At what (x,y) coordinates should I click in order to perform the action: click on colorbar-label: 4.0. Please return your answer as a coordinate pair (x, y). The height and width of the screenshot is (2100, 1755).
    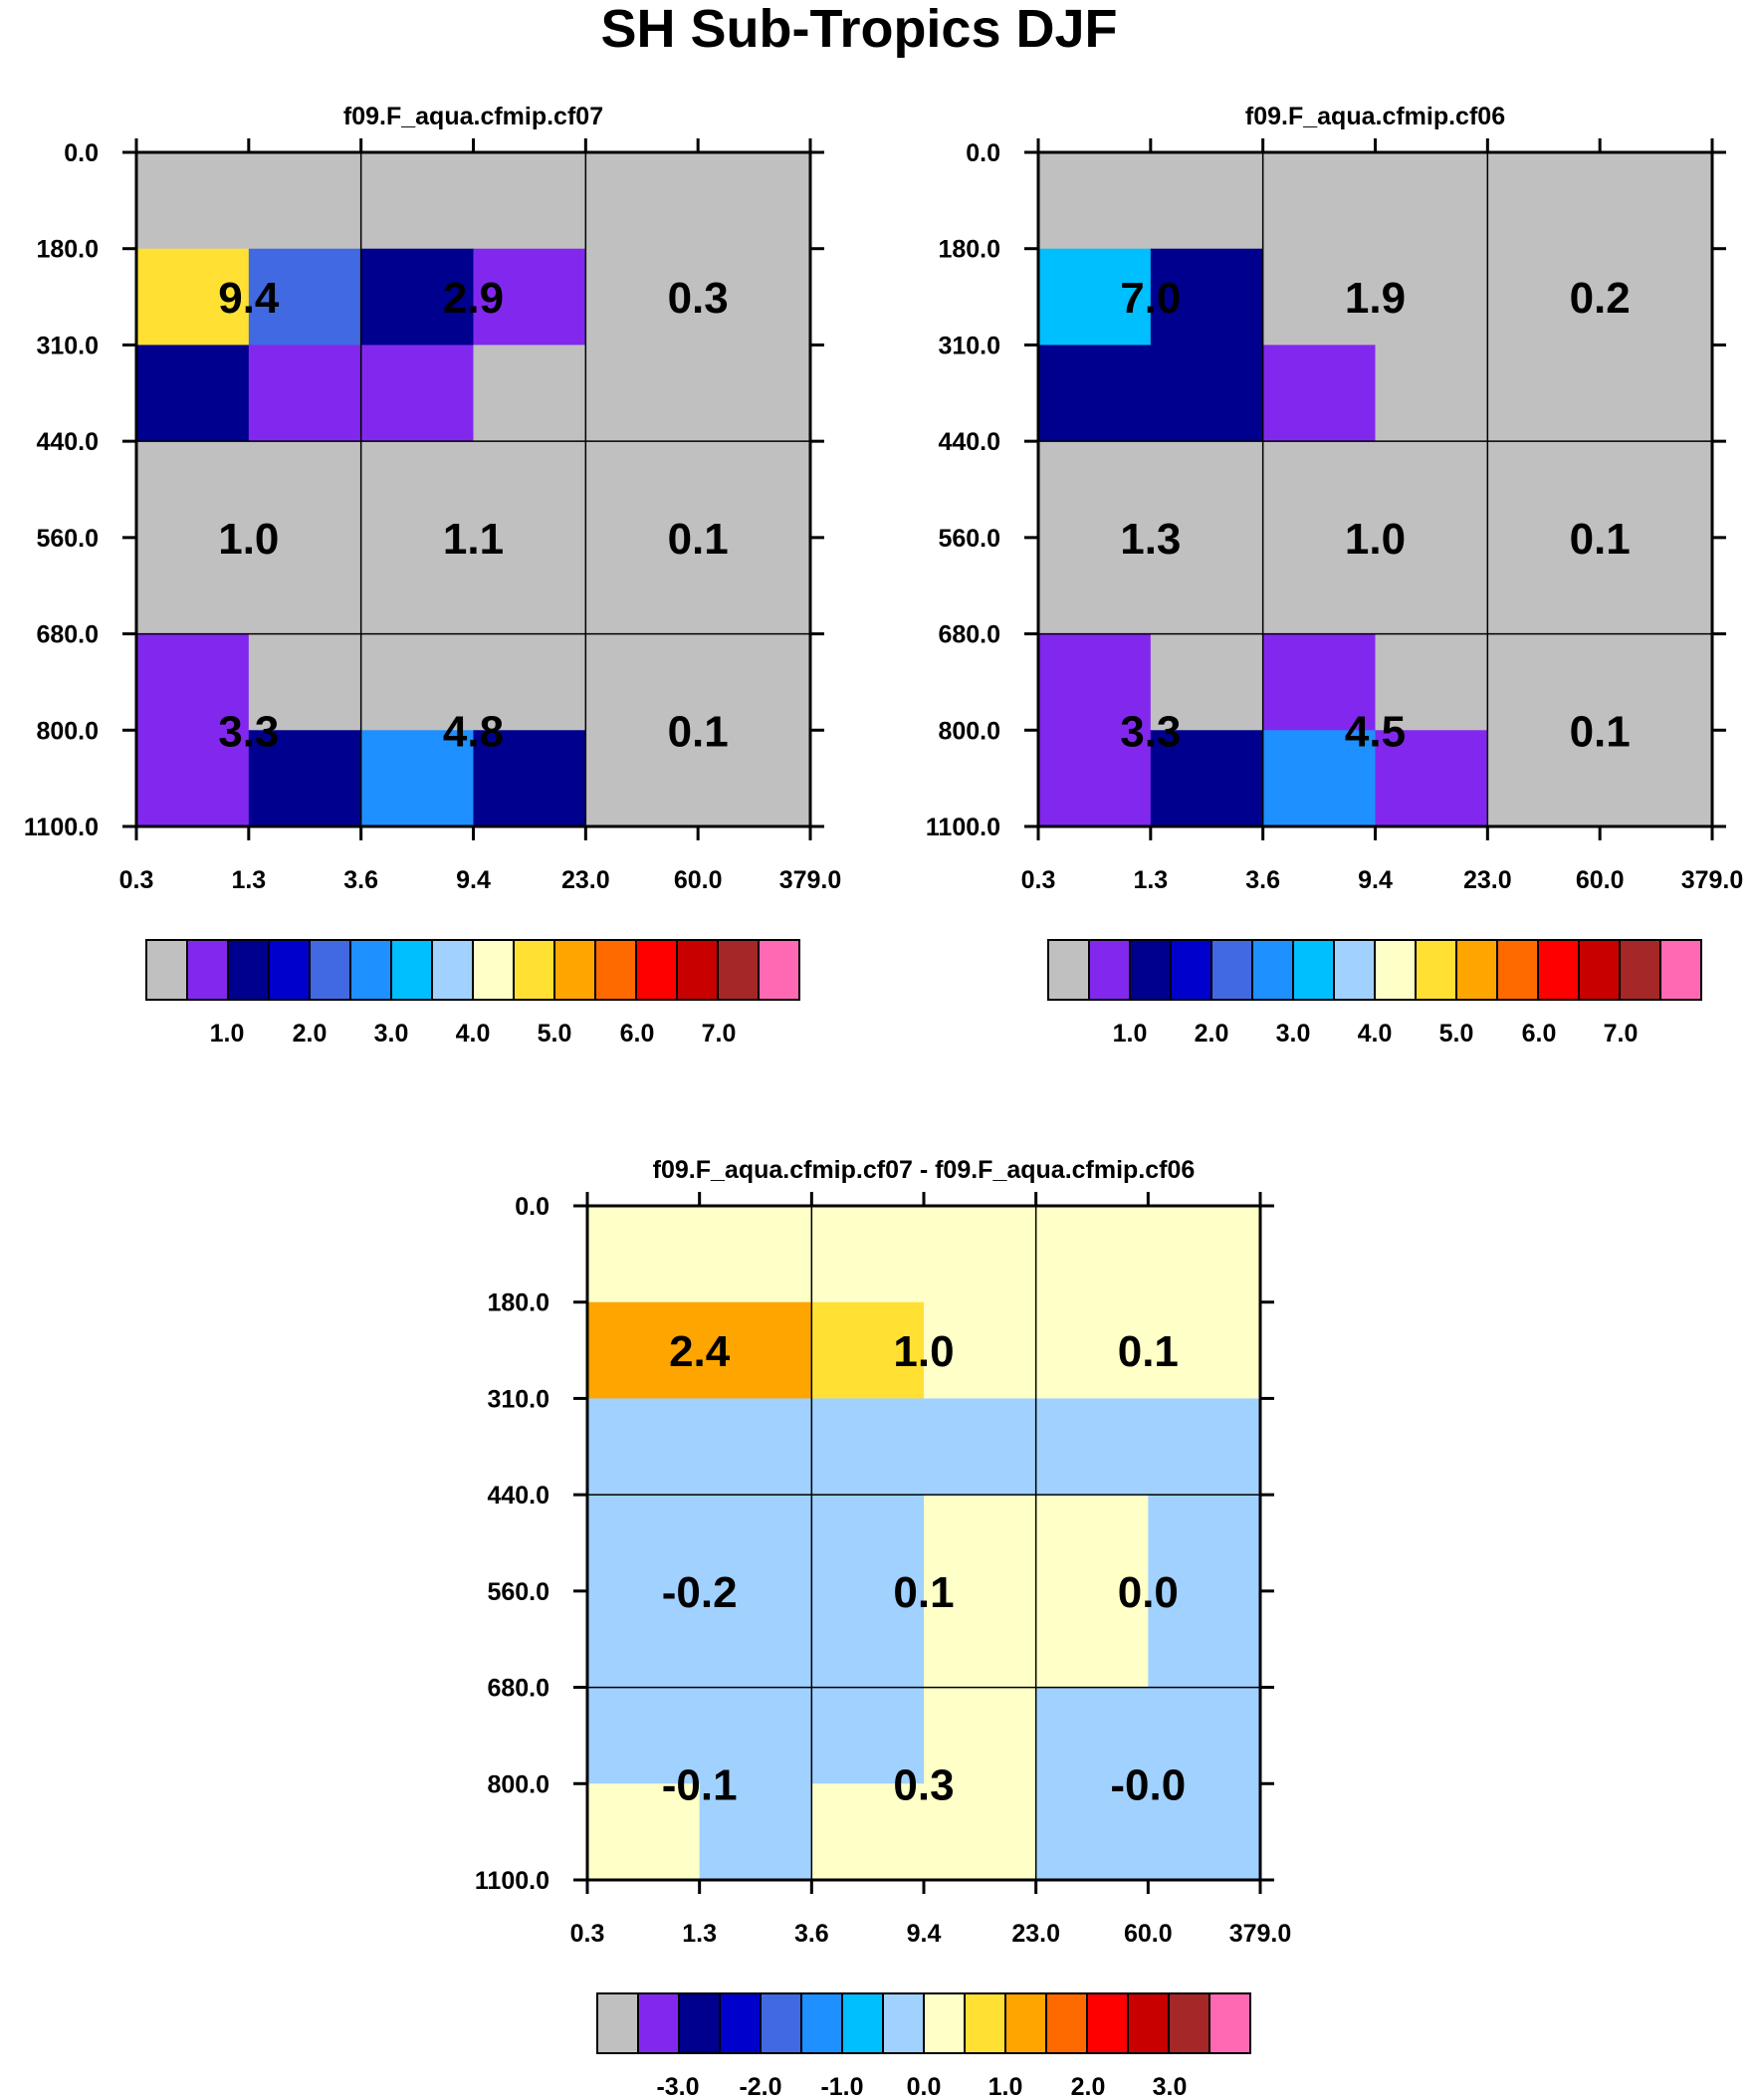
    Looking at the image, I should click on (473, 1034).